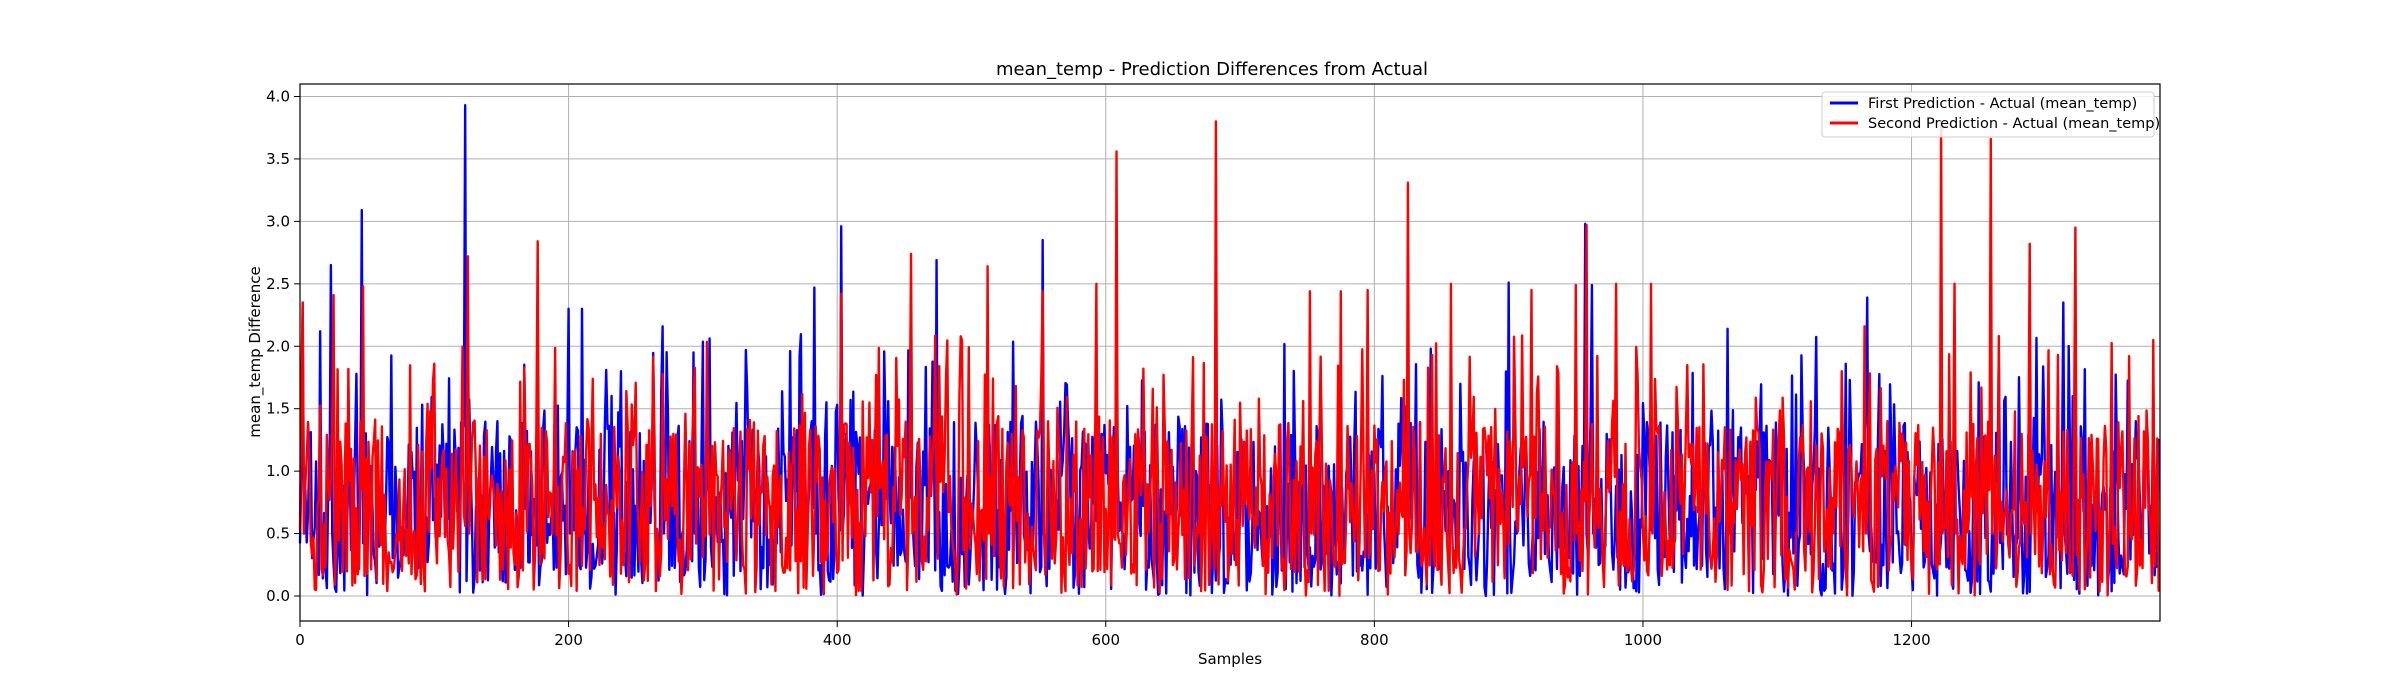 Image resolution: width=2400 pixels, height=700 pixels. Describe the element at coordinates (1911, 640) in the screenshot. I see `x-tick-label: 1200` at that location.